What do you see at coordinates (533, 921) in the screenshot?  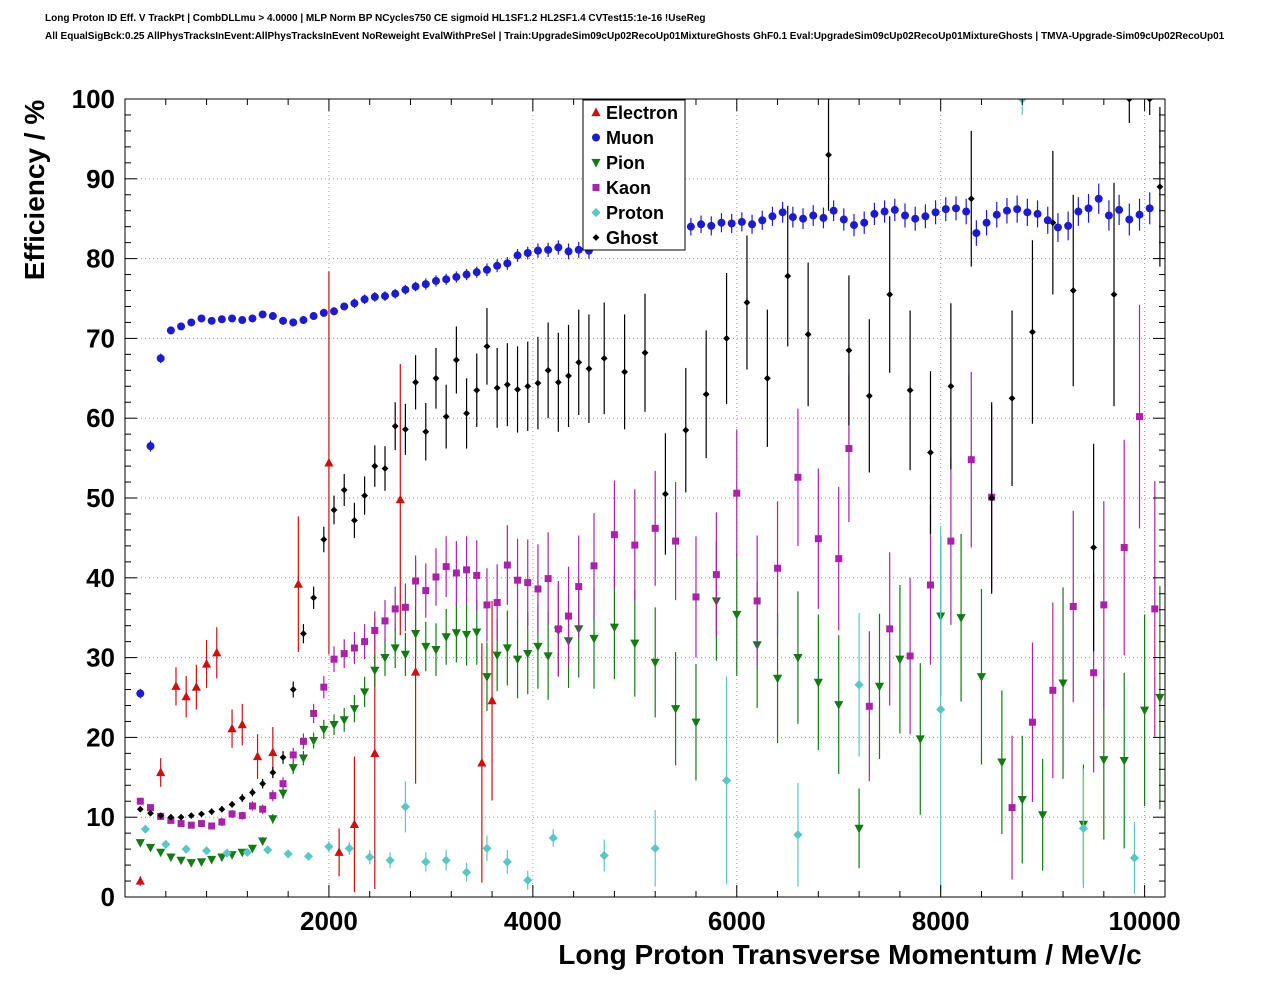 I see `x-tick-label: 4000` at bounding box center [533, 921].